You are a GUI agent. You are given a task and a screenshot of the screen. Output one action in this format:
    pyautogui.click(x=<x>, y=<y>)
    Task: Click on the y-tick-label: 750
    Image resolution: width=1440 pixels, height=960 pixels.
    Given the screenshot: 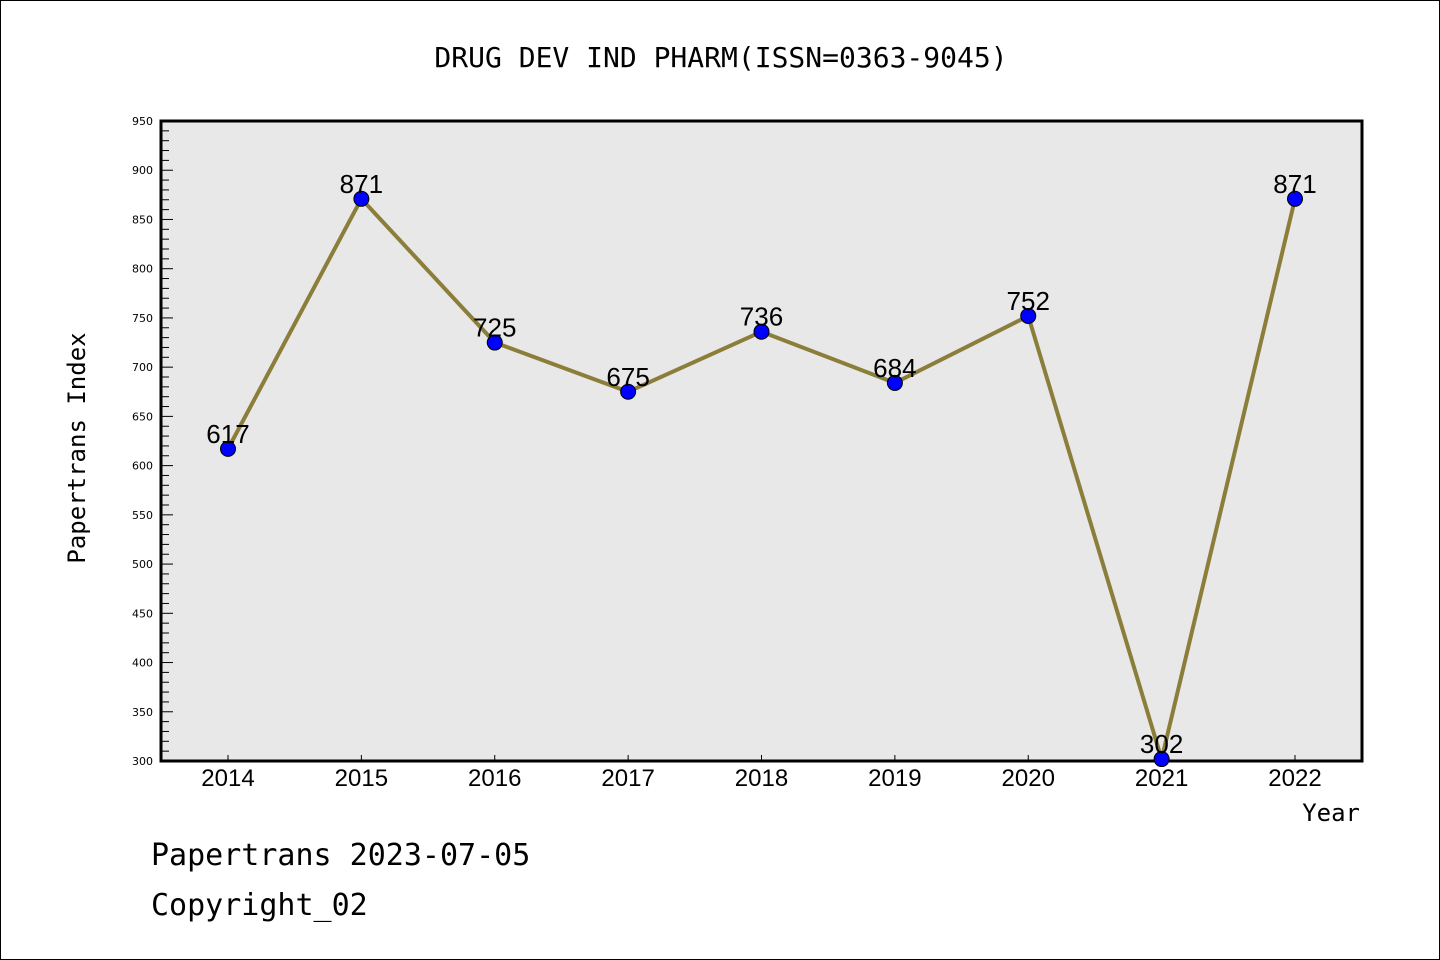 What is the action you would take?
    pyautogui.click(x=142, y=318)
    